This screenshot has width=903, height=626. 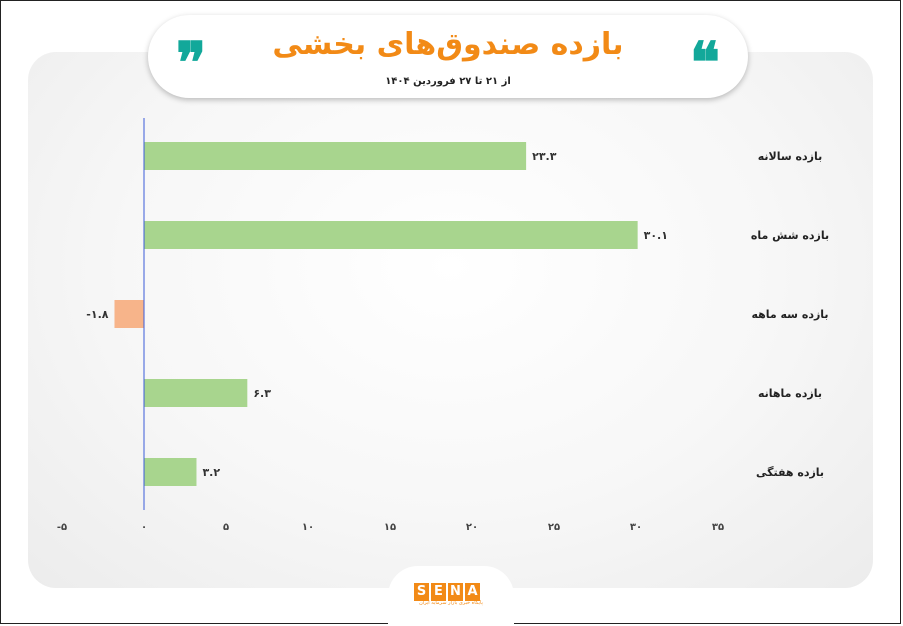 What do you see at coordinates (789, 314) in the screenshot?
I see `category-label: بازده سه ماهه` at bounding box center [789, 314].